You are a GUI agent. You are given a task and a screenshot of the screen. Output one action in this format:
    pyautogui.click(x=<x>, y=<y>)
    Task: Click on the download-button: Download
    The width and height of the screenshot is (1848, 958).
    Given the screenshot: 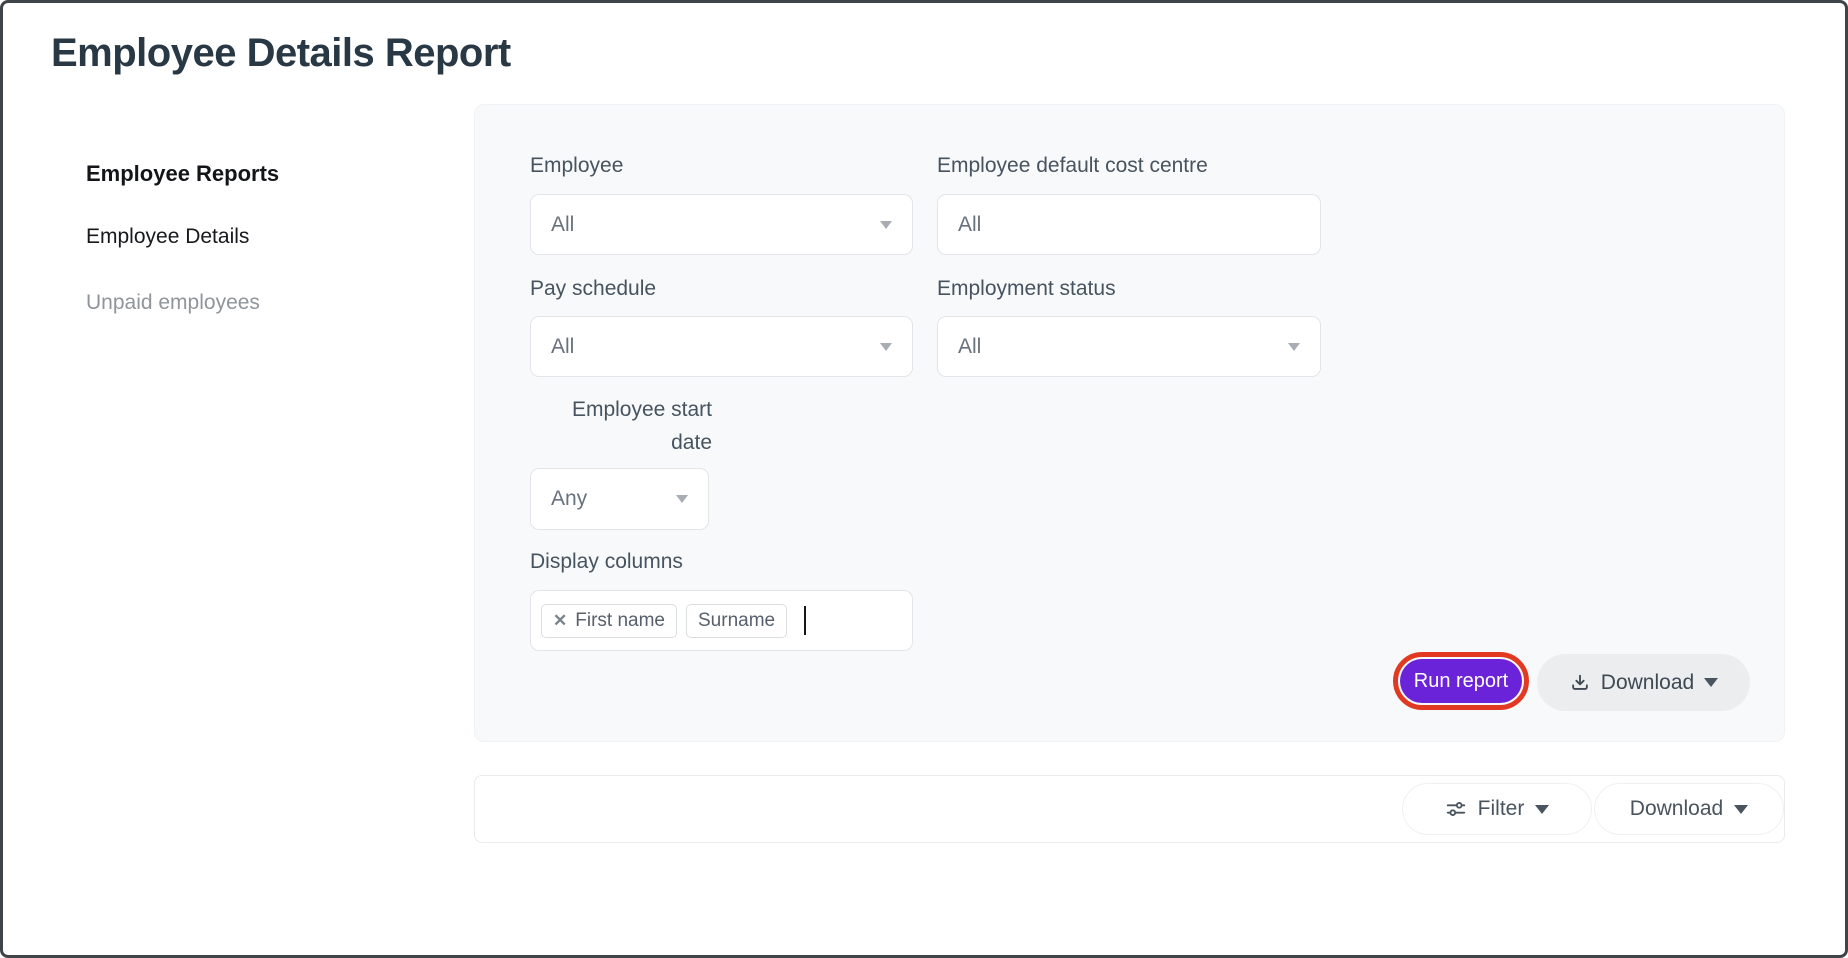 What is the action you would take?
    pyautogui.click(x=1643, y=682)
    